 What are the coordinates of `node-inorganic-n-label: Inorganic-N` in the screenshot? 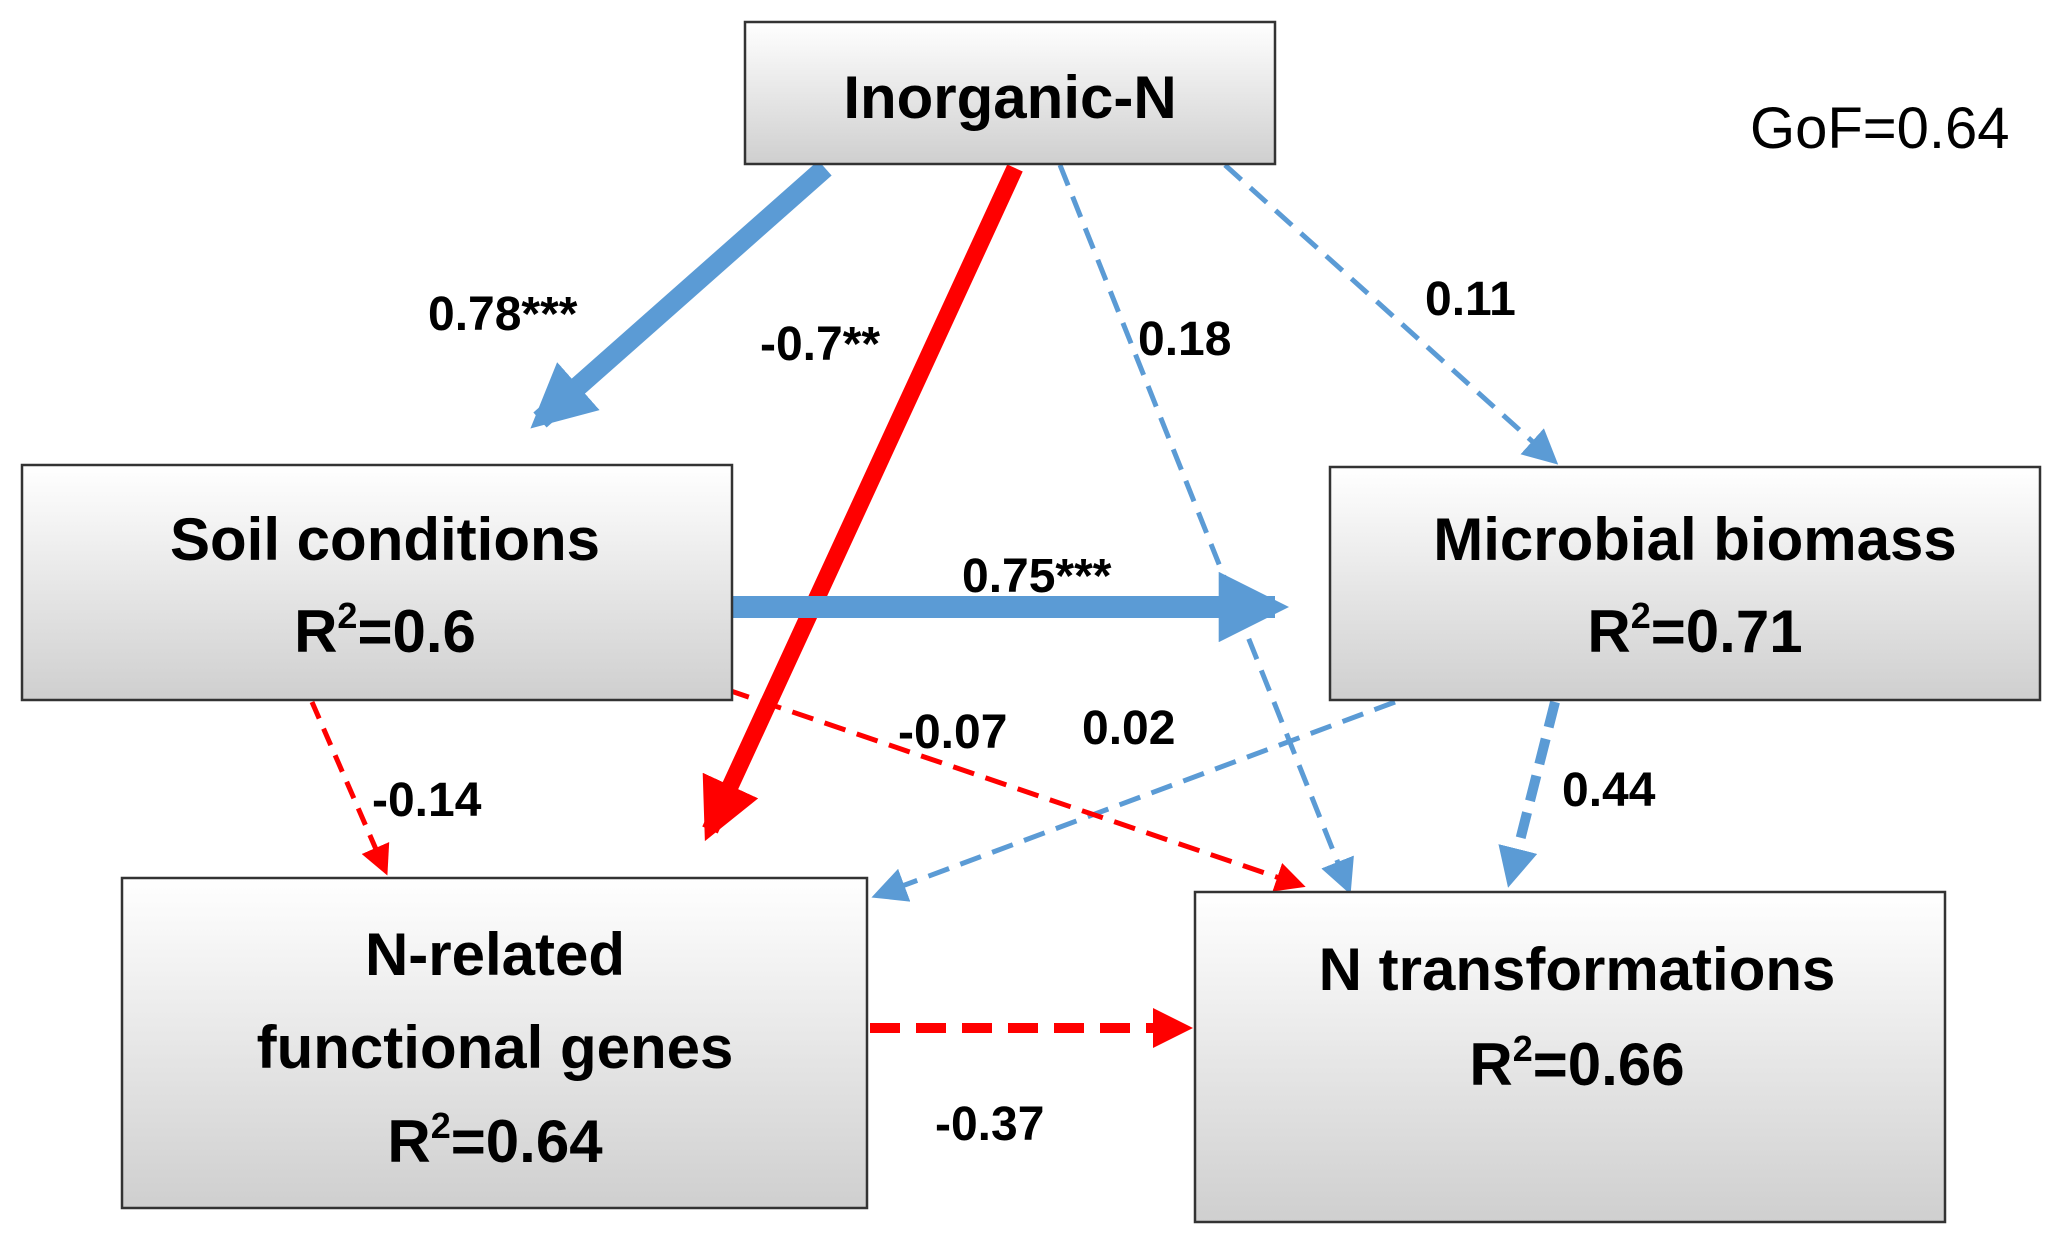 It's located at (1009, 97).